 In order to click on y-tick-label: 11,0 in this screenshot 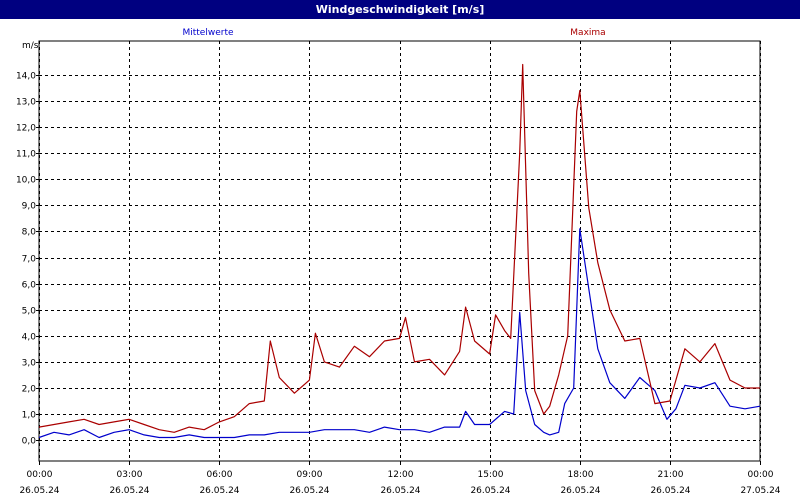, I will do `click(26, 155)`.